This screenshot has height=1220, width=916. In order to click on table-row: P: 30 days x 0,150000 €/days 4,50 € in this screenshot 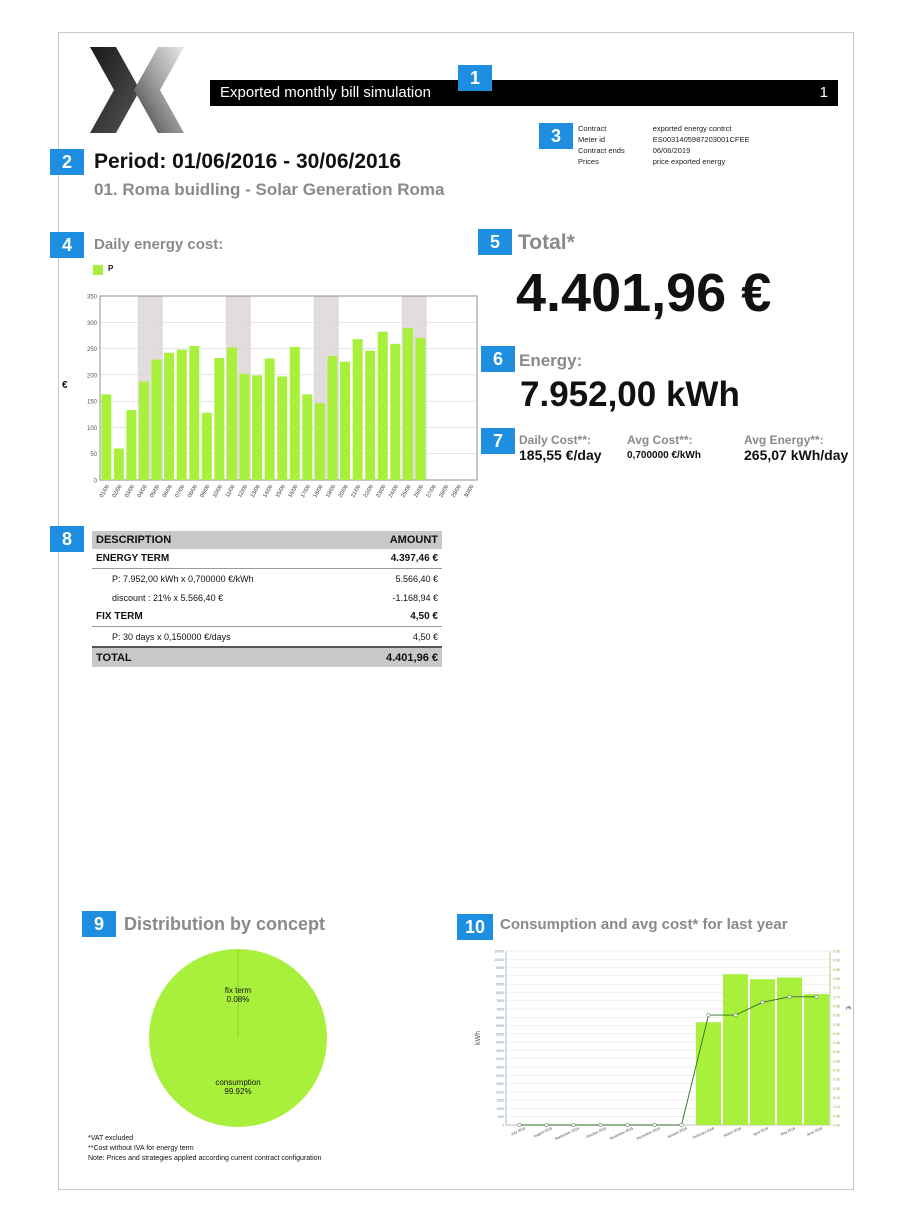, I will do `click(267, 637)`.